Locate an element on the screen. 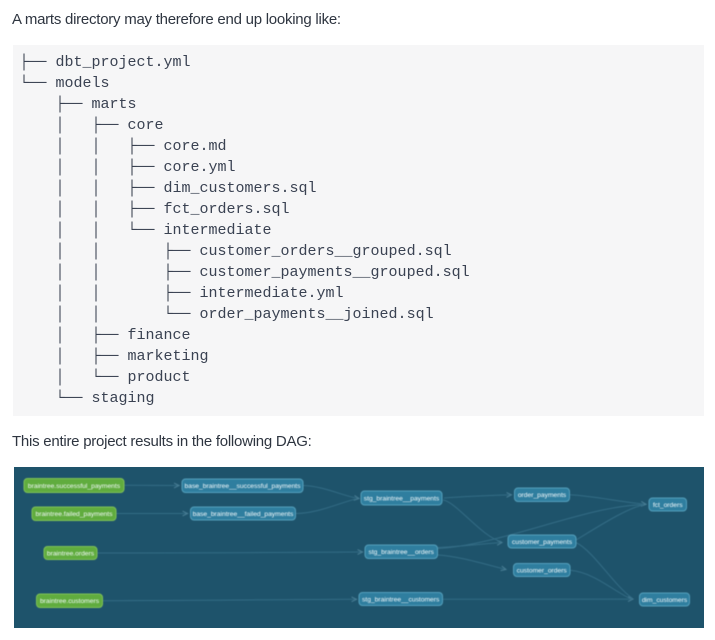  svg-text: stg_braintree__customers is located at coordinates (401, 599).